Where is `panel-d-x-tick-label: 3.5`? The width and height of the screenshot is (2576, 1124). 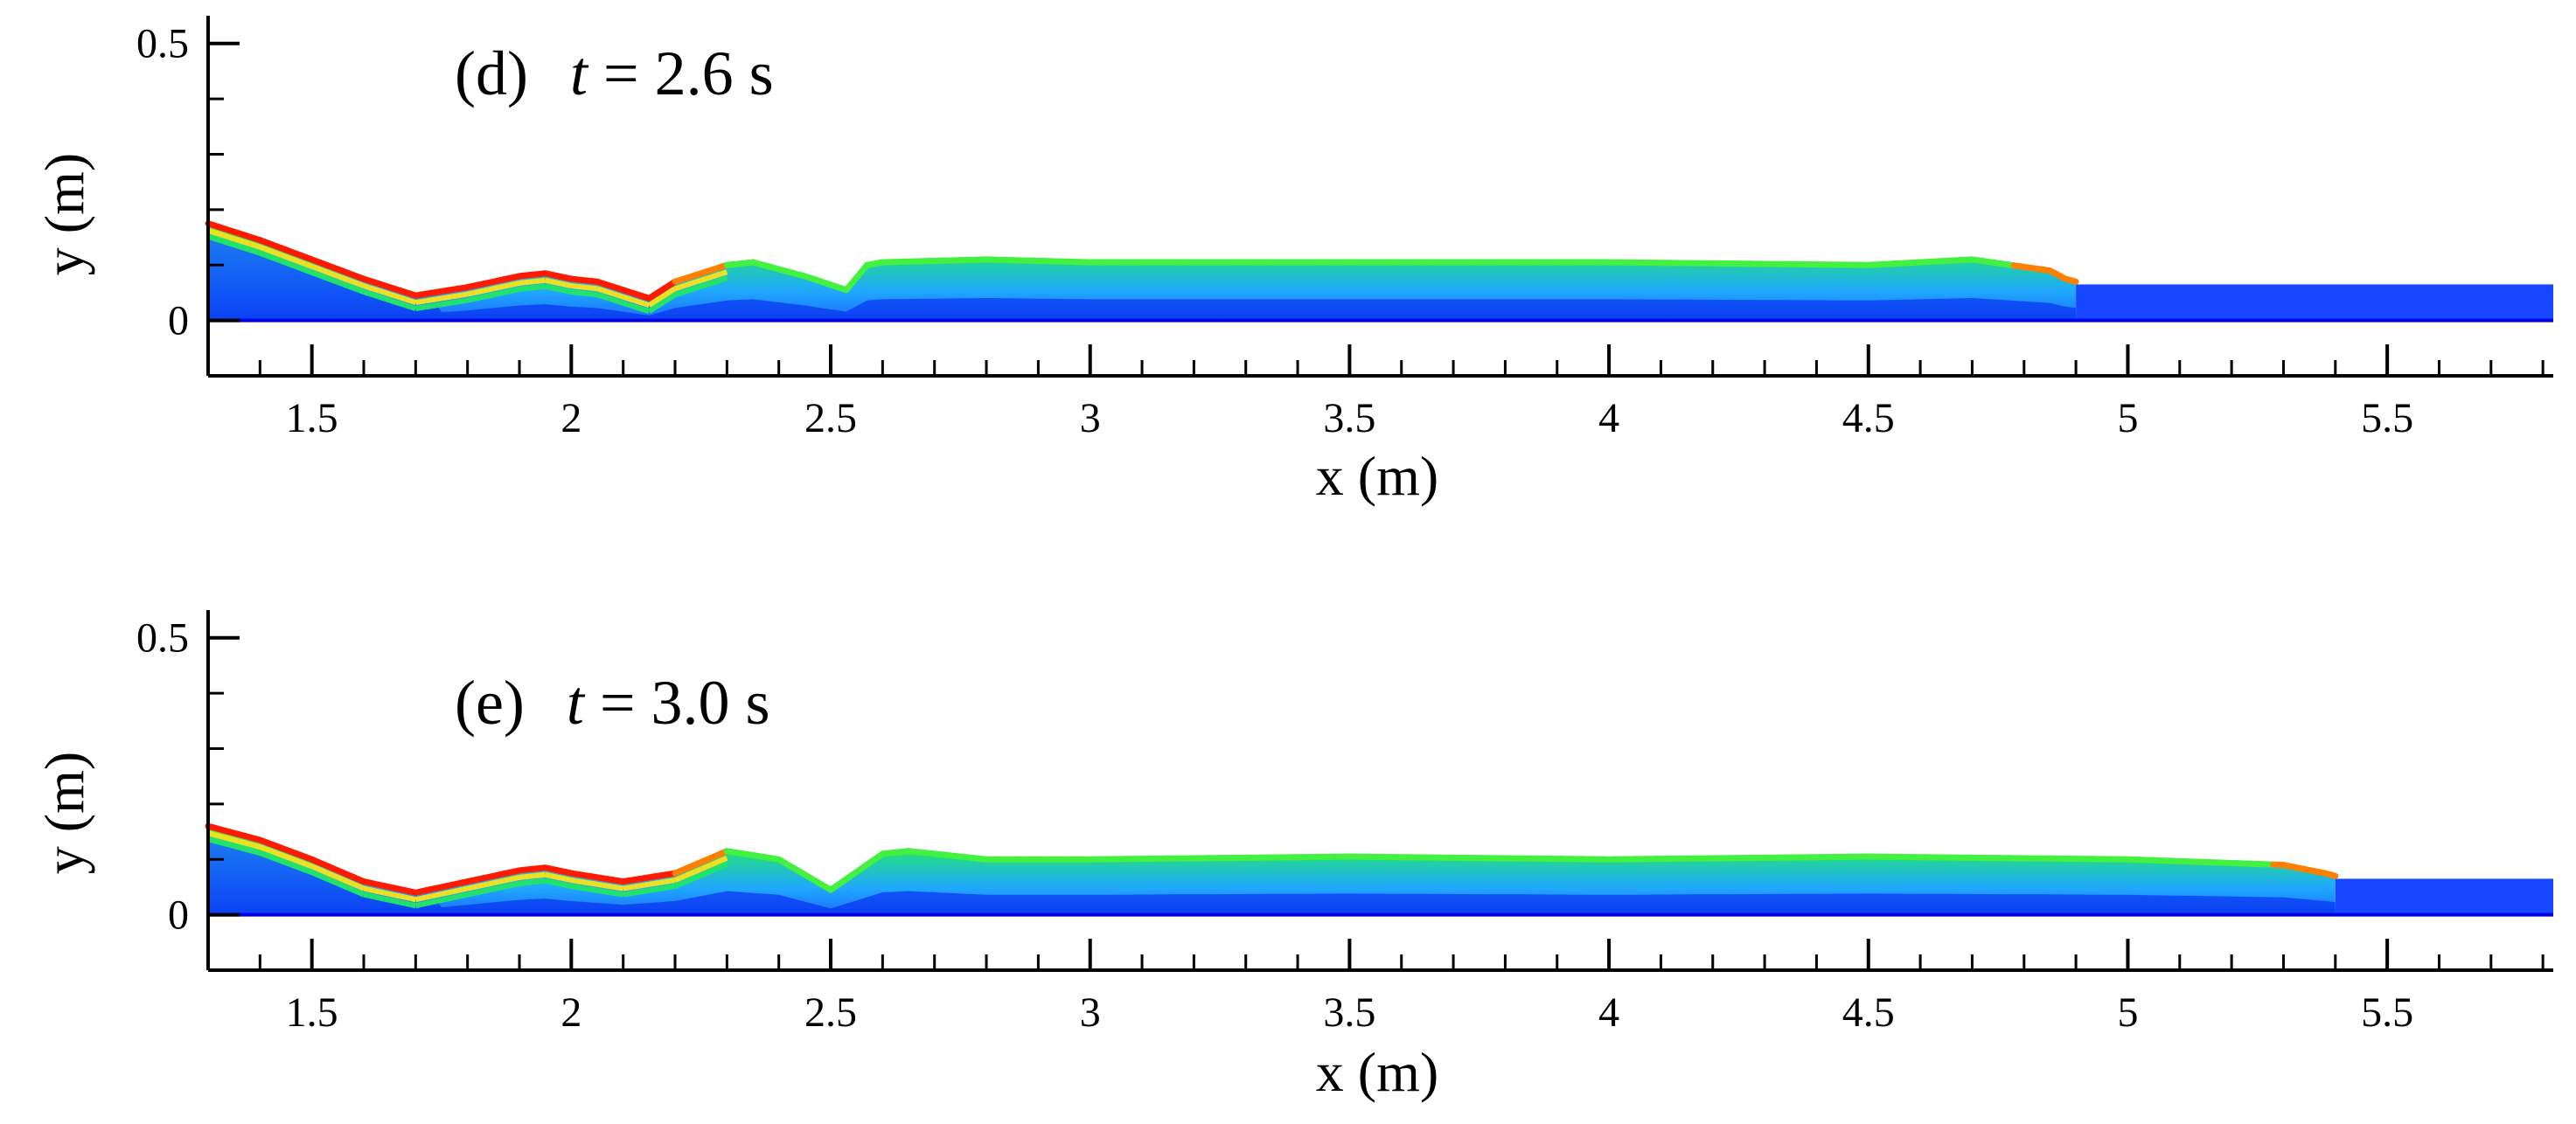 panel-d-x-tick-label: 3.5 is located at coordinates (1349, 418).